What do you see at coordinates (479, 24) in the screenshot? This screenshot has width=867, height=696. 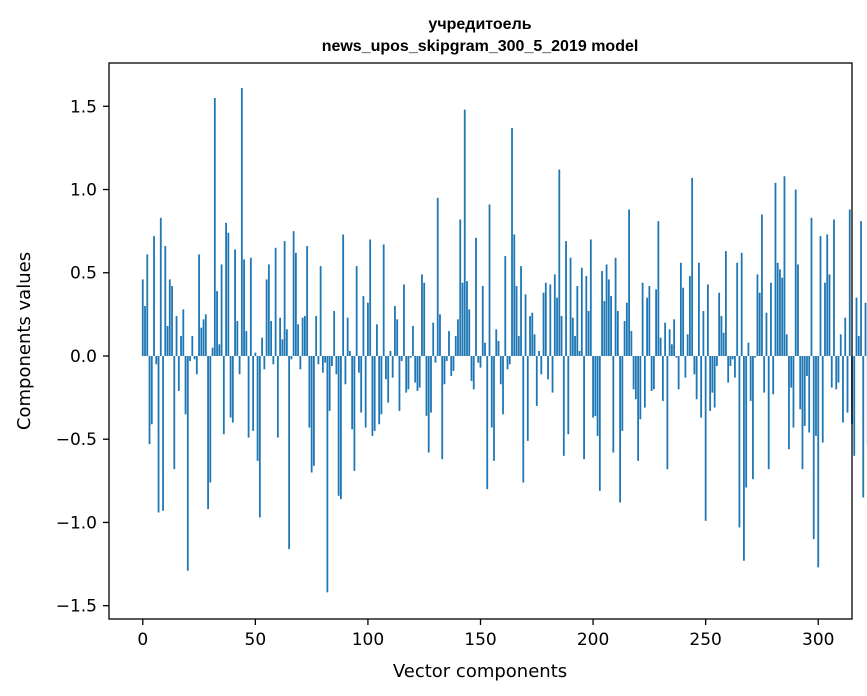 I see `chart-title: учредитоель` at bounding box center [479, 24].